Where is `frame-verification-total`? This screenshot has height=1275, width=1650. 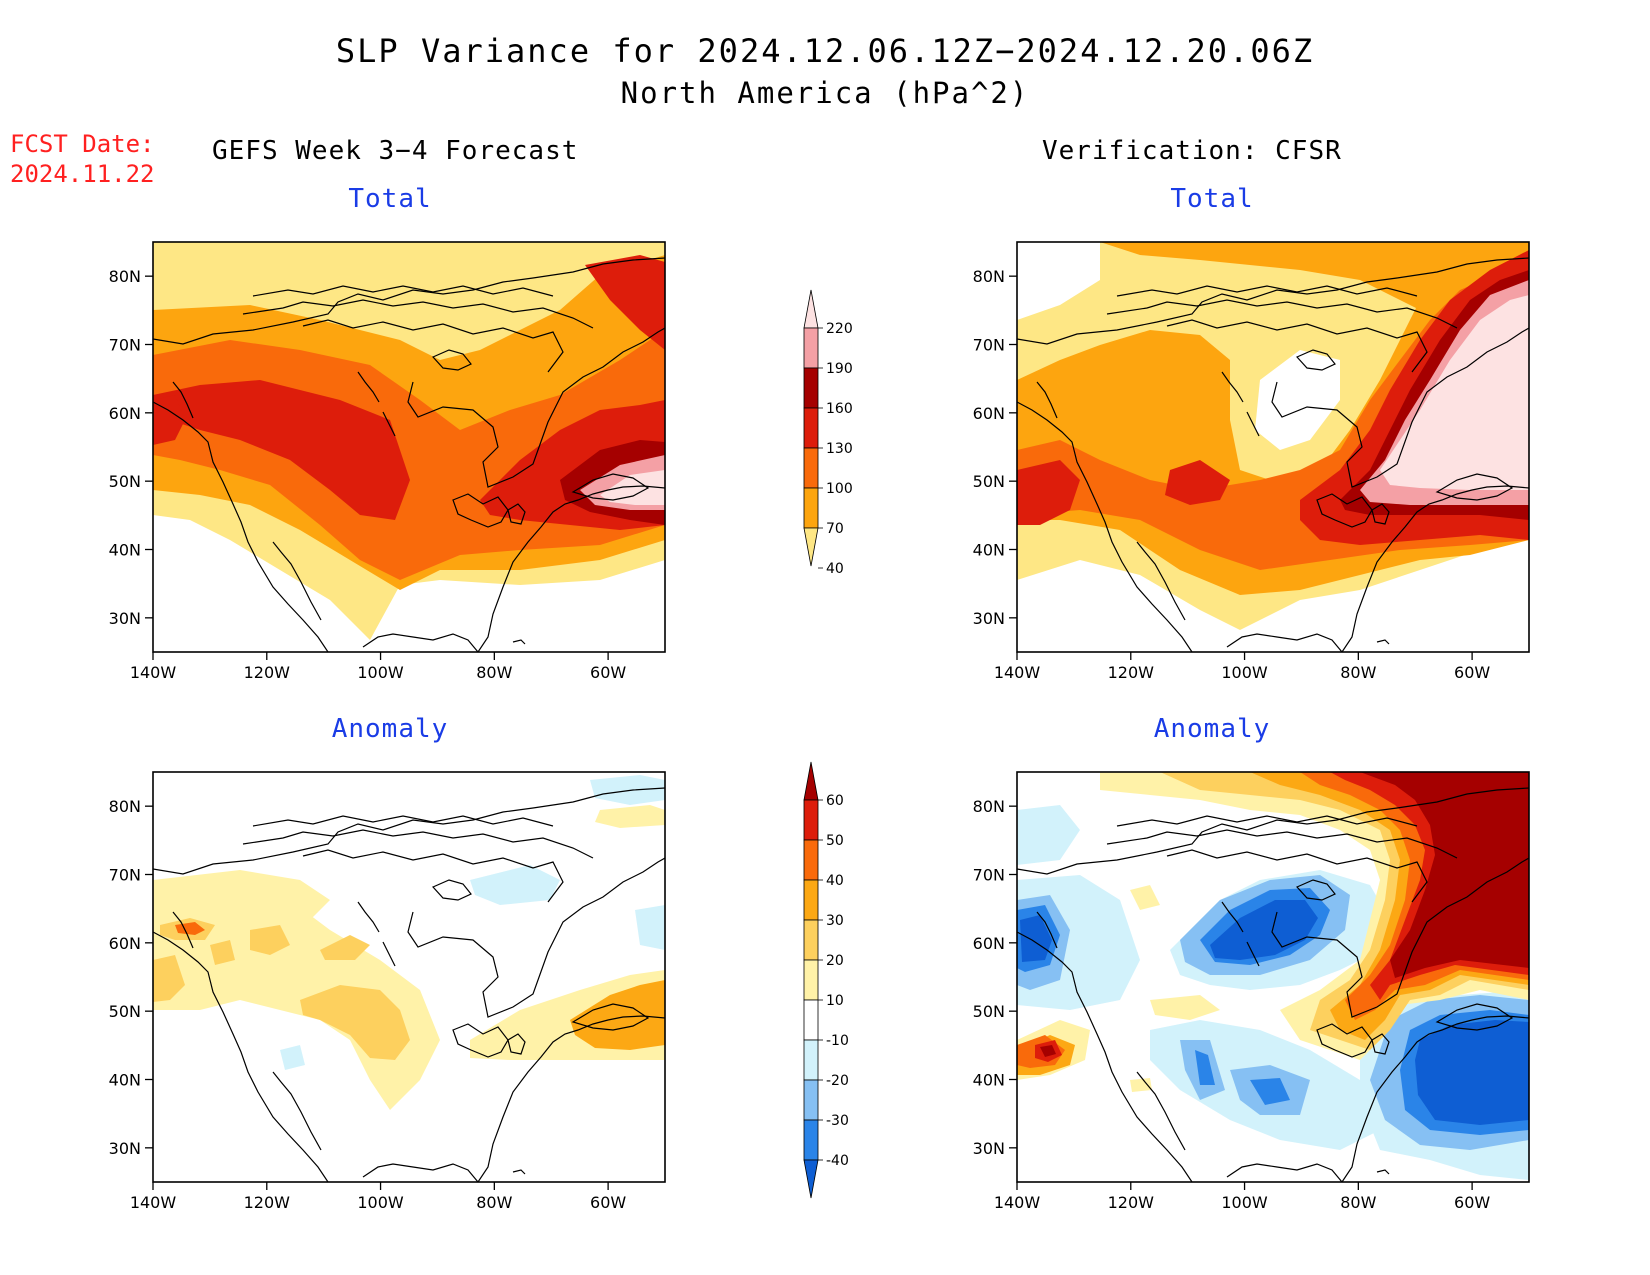 frame-verification-total is located at coordinates (1273, 447).